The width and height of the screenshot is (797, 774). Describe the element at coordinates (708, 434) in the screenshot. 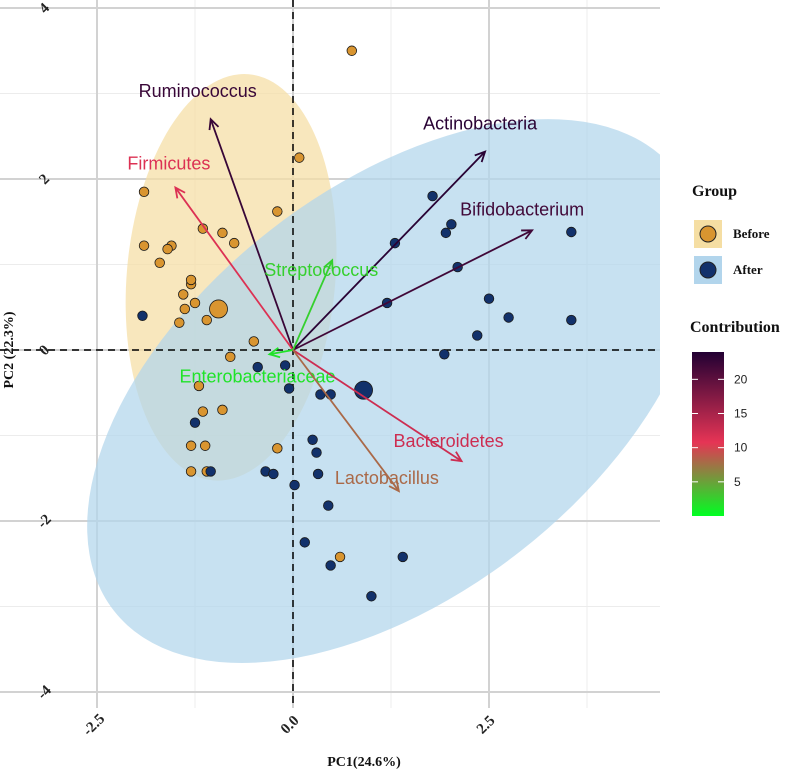

I see `colorbar-gradient` at that location.